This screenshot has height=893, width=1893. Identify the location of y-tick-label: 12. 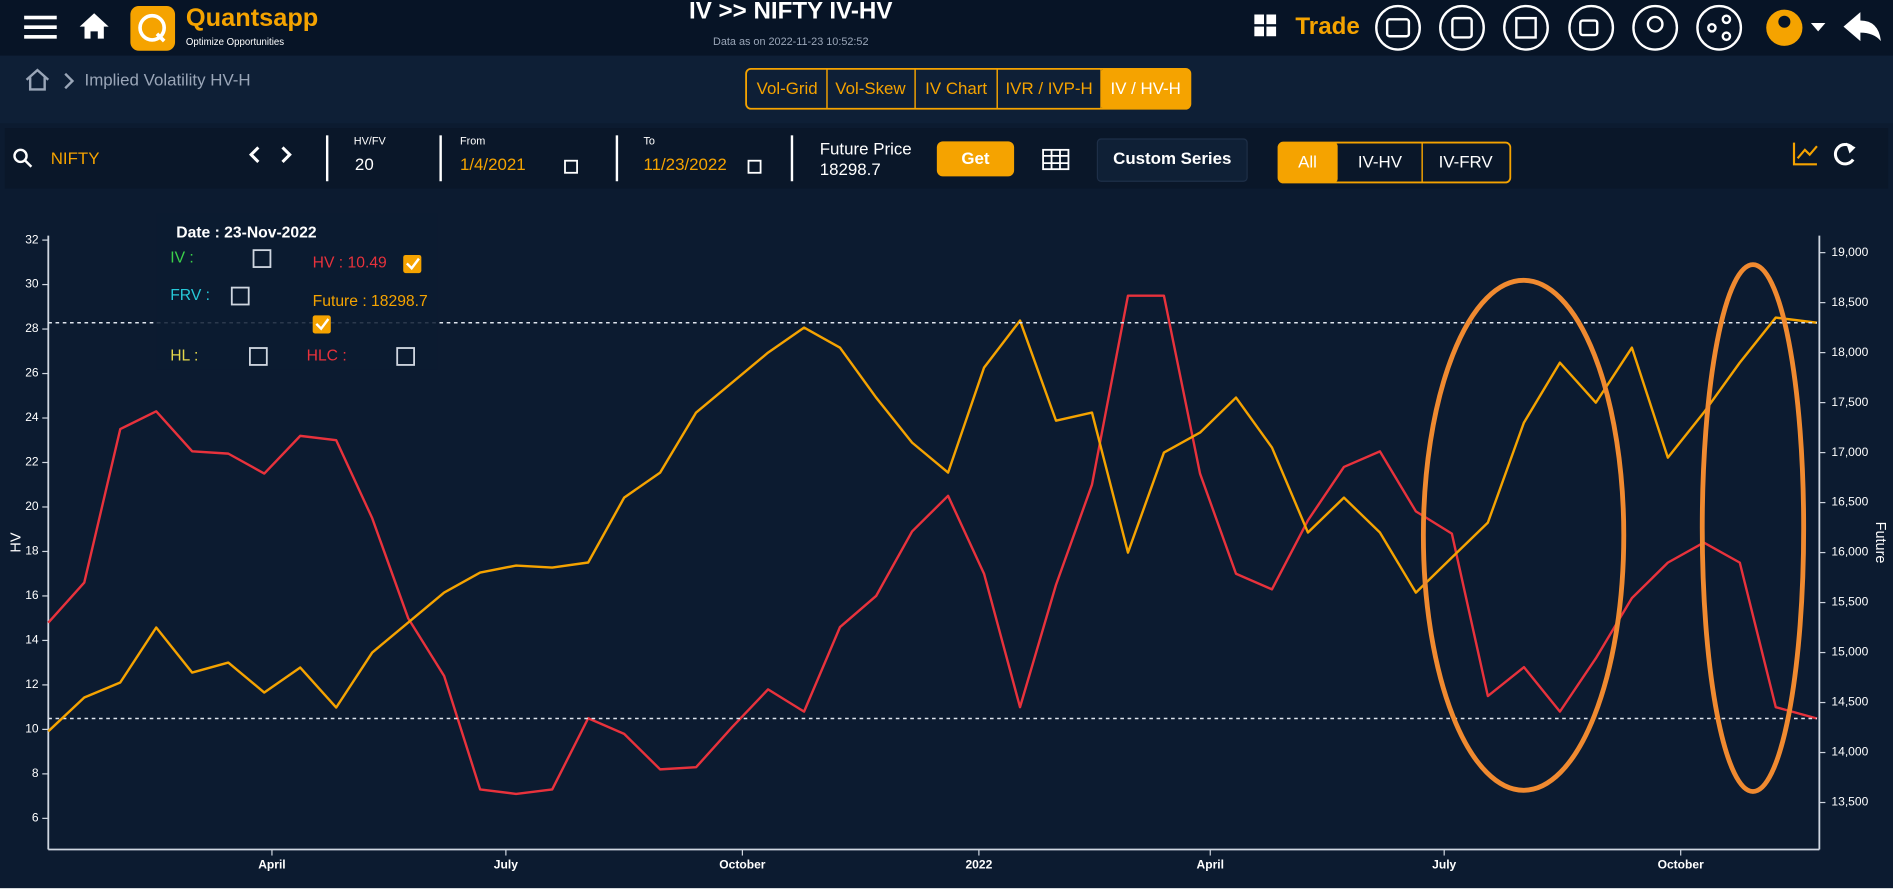
(32, 684).